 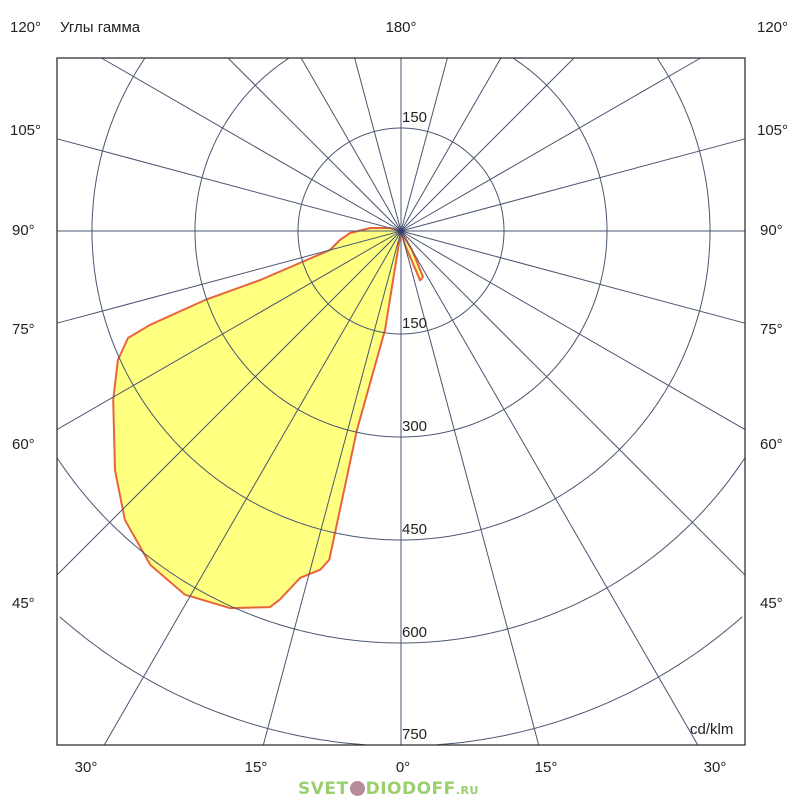 I want to click on watermark-suffix: .RU, so click(x=467, y=790).